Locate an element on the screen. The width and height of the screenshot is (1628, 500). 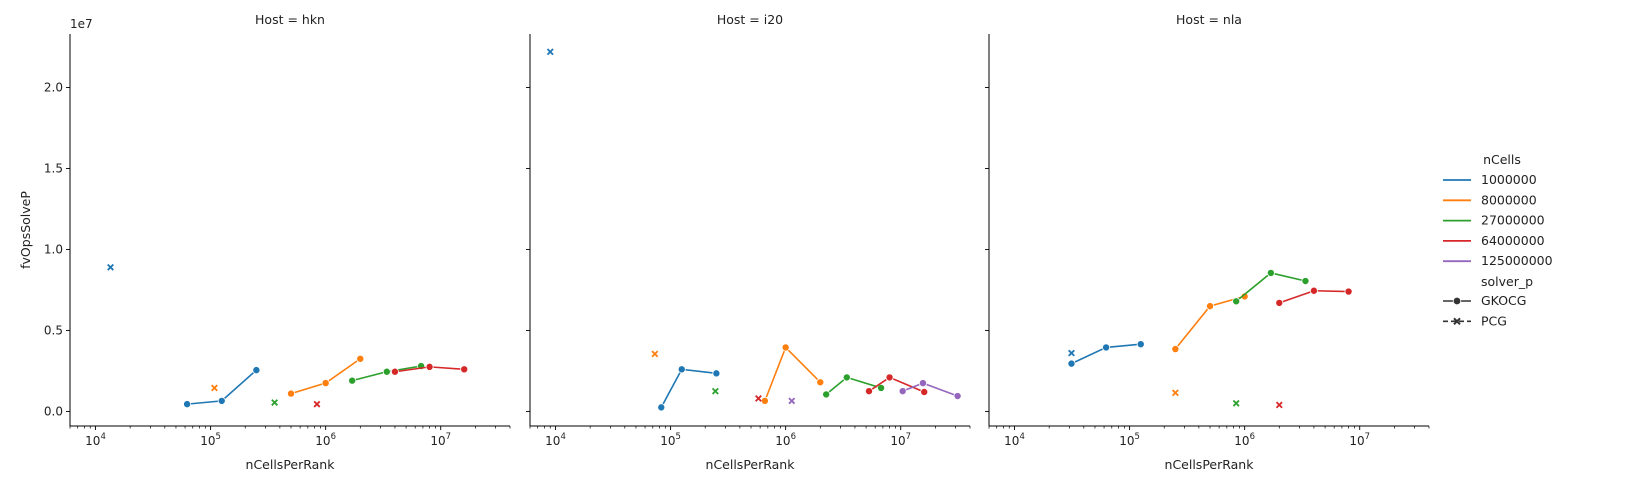
legend-label: 125000000 is located at coordinates (1517, 260).